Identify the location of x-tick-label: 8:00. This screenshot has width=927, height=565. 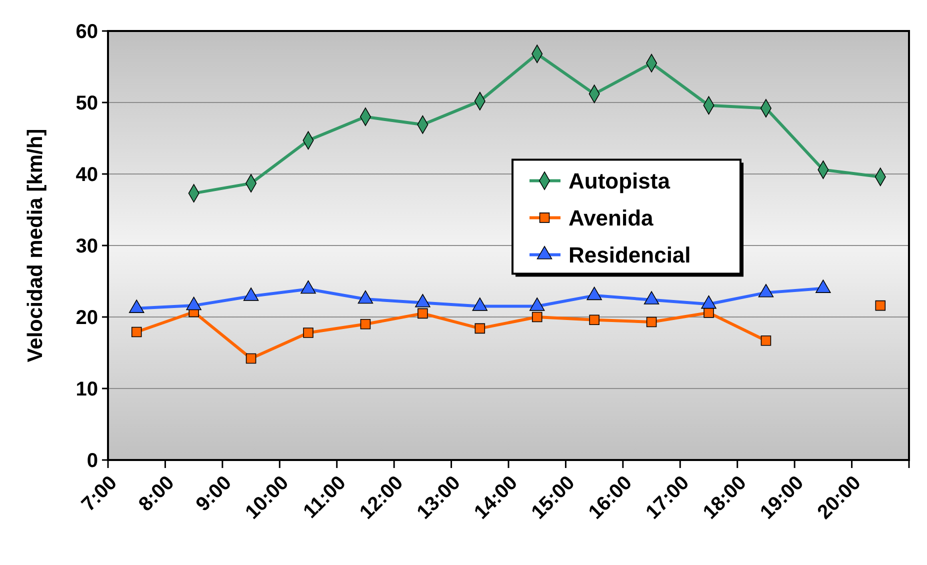
(156, 494).